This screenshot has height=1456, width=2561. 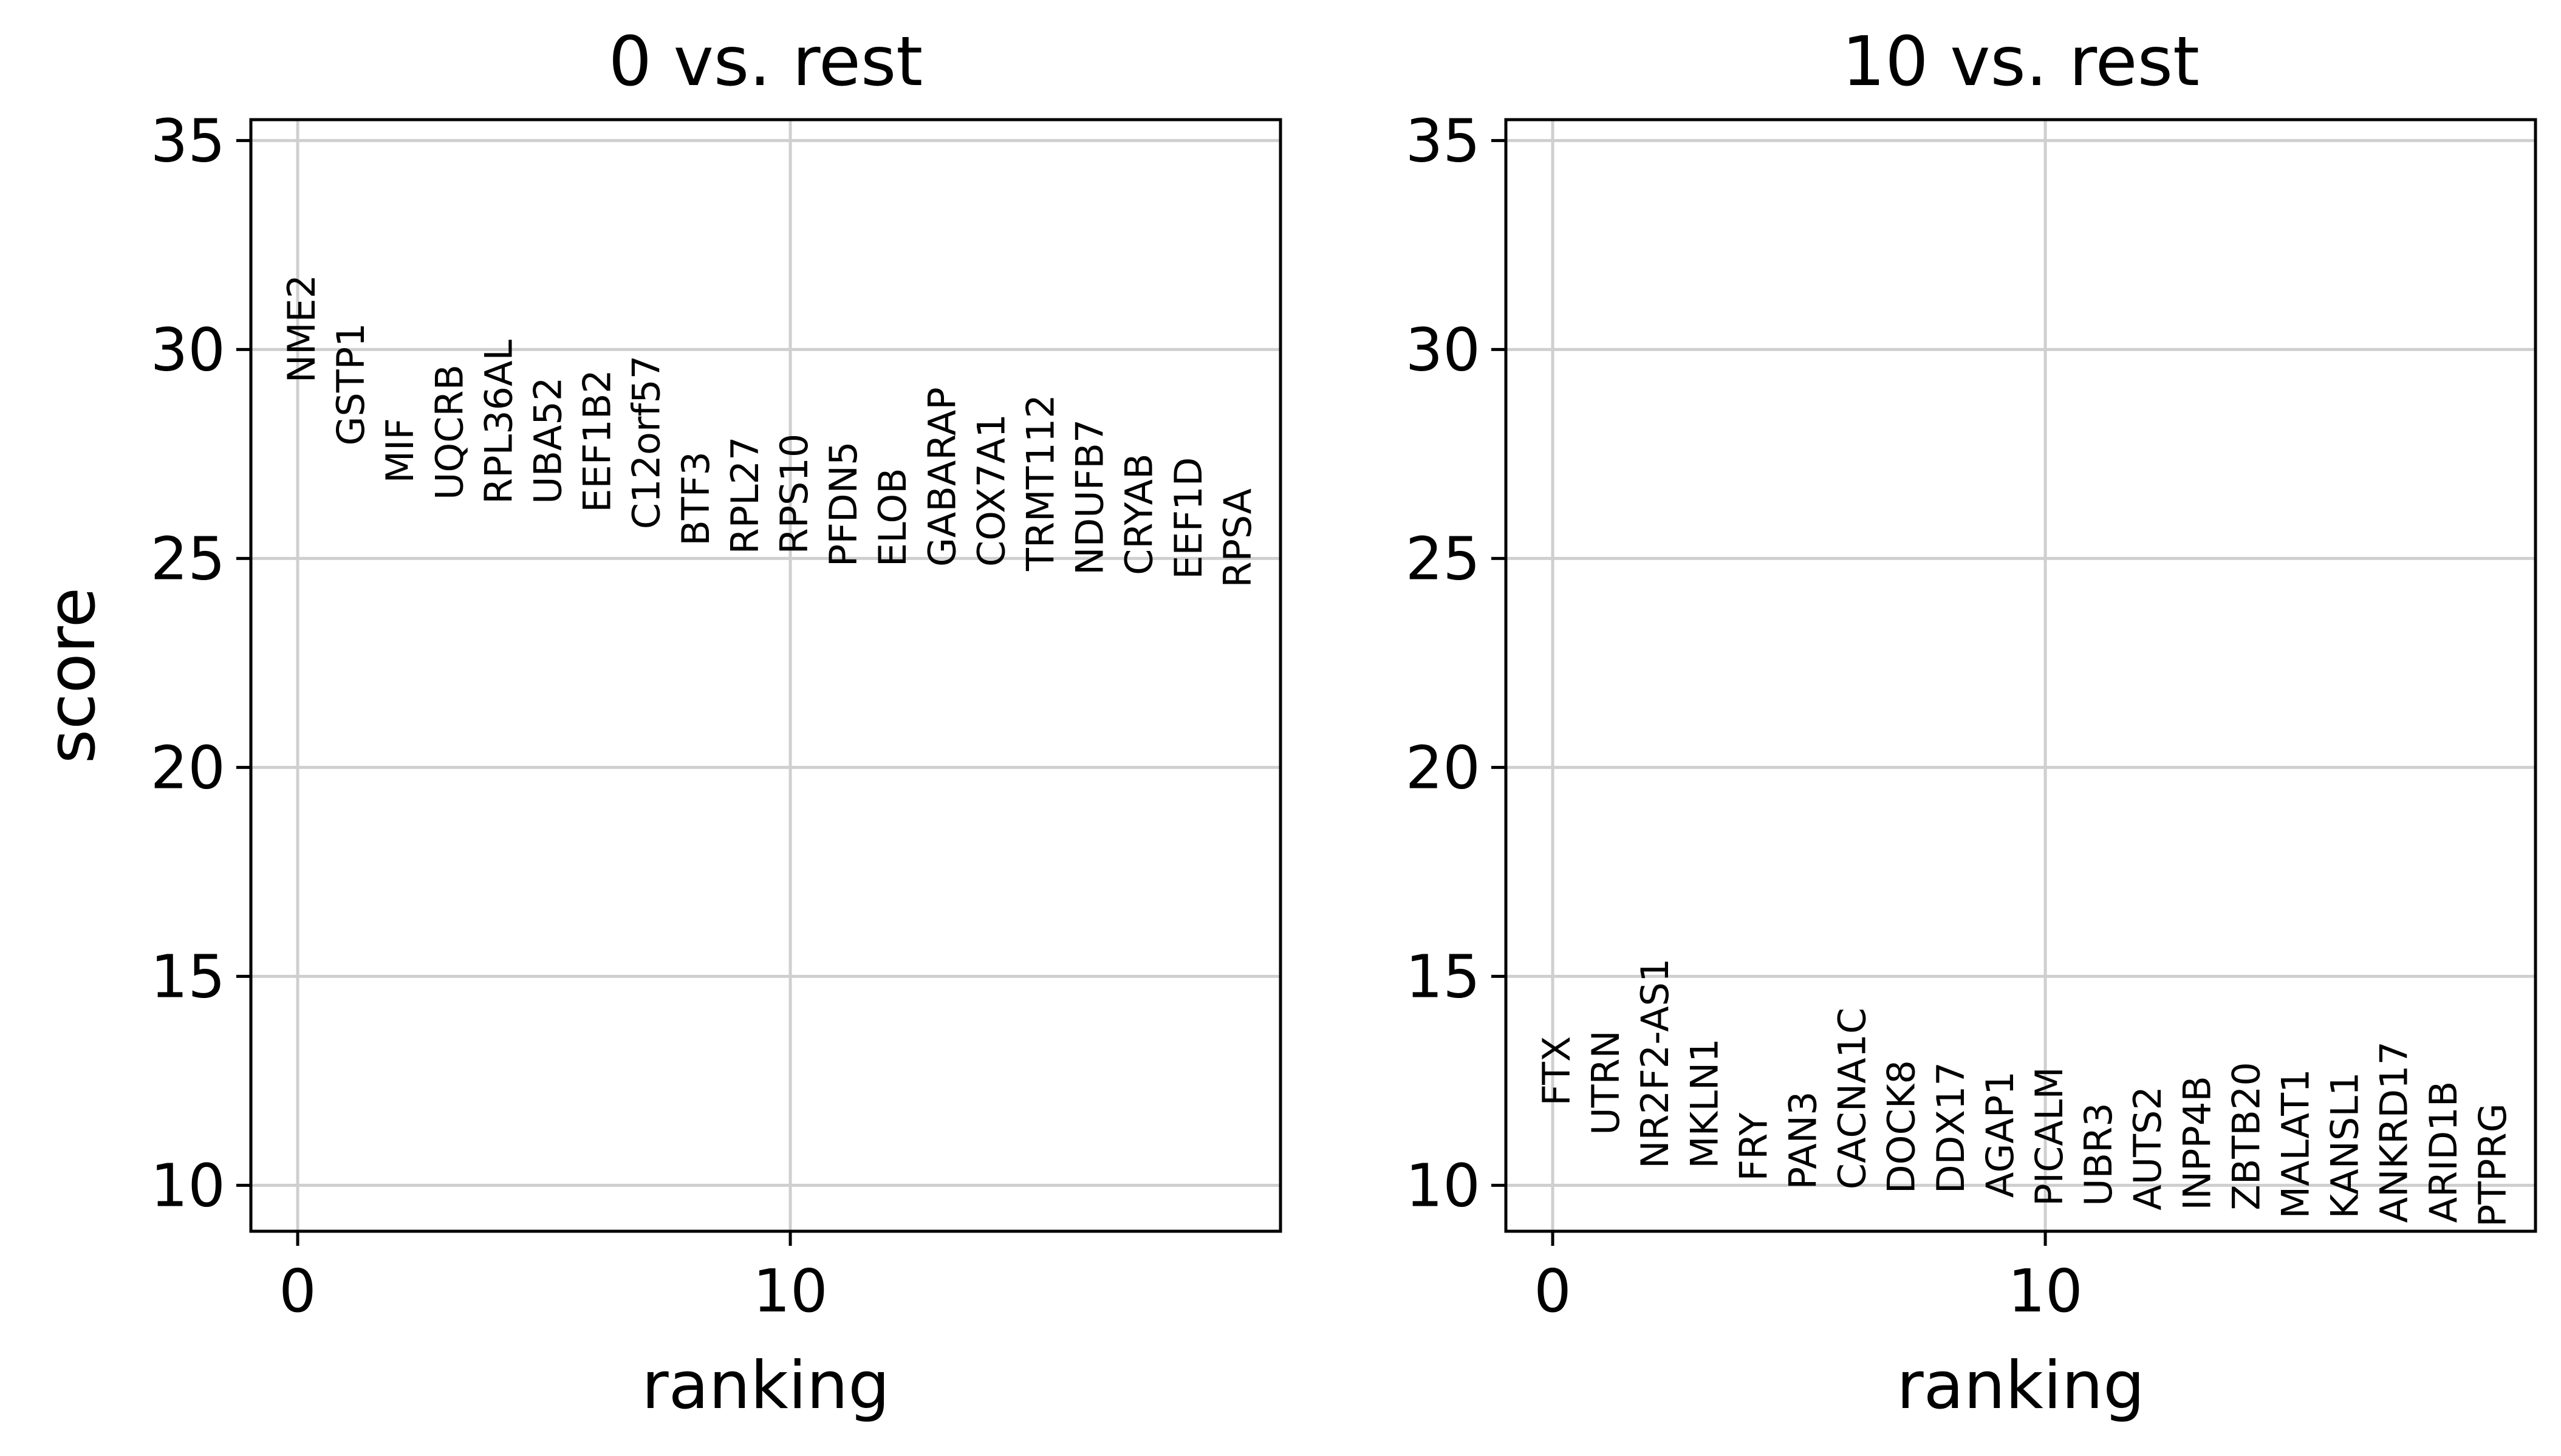 I want to click on gene-label: PTPRG, so click(x=2492, y=1165).